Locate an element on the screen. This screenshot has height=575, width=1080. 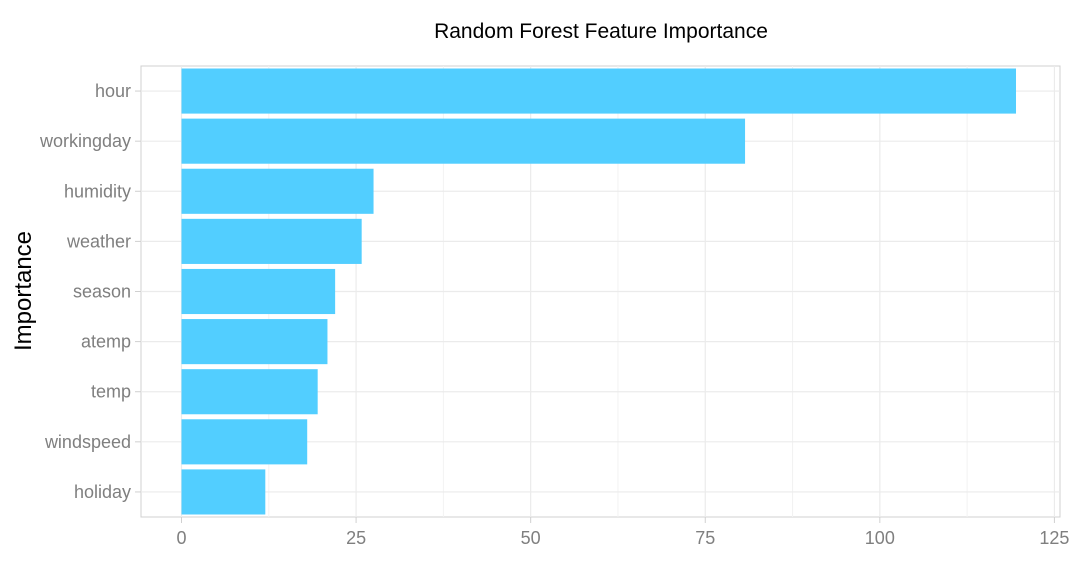
y-tick-label-windspeed: windspeed is located at coordinates (87, 442).